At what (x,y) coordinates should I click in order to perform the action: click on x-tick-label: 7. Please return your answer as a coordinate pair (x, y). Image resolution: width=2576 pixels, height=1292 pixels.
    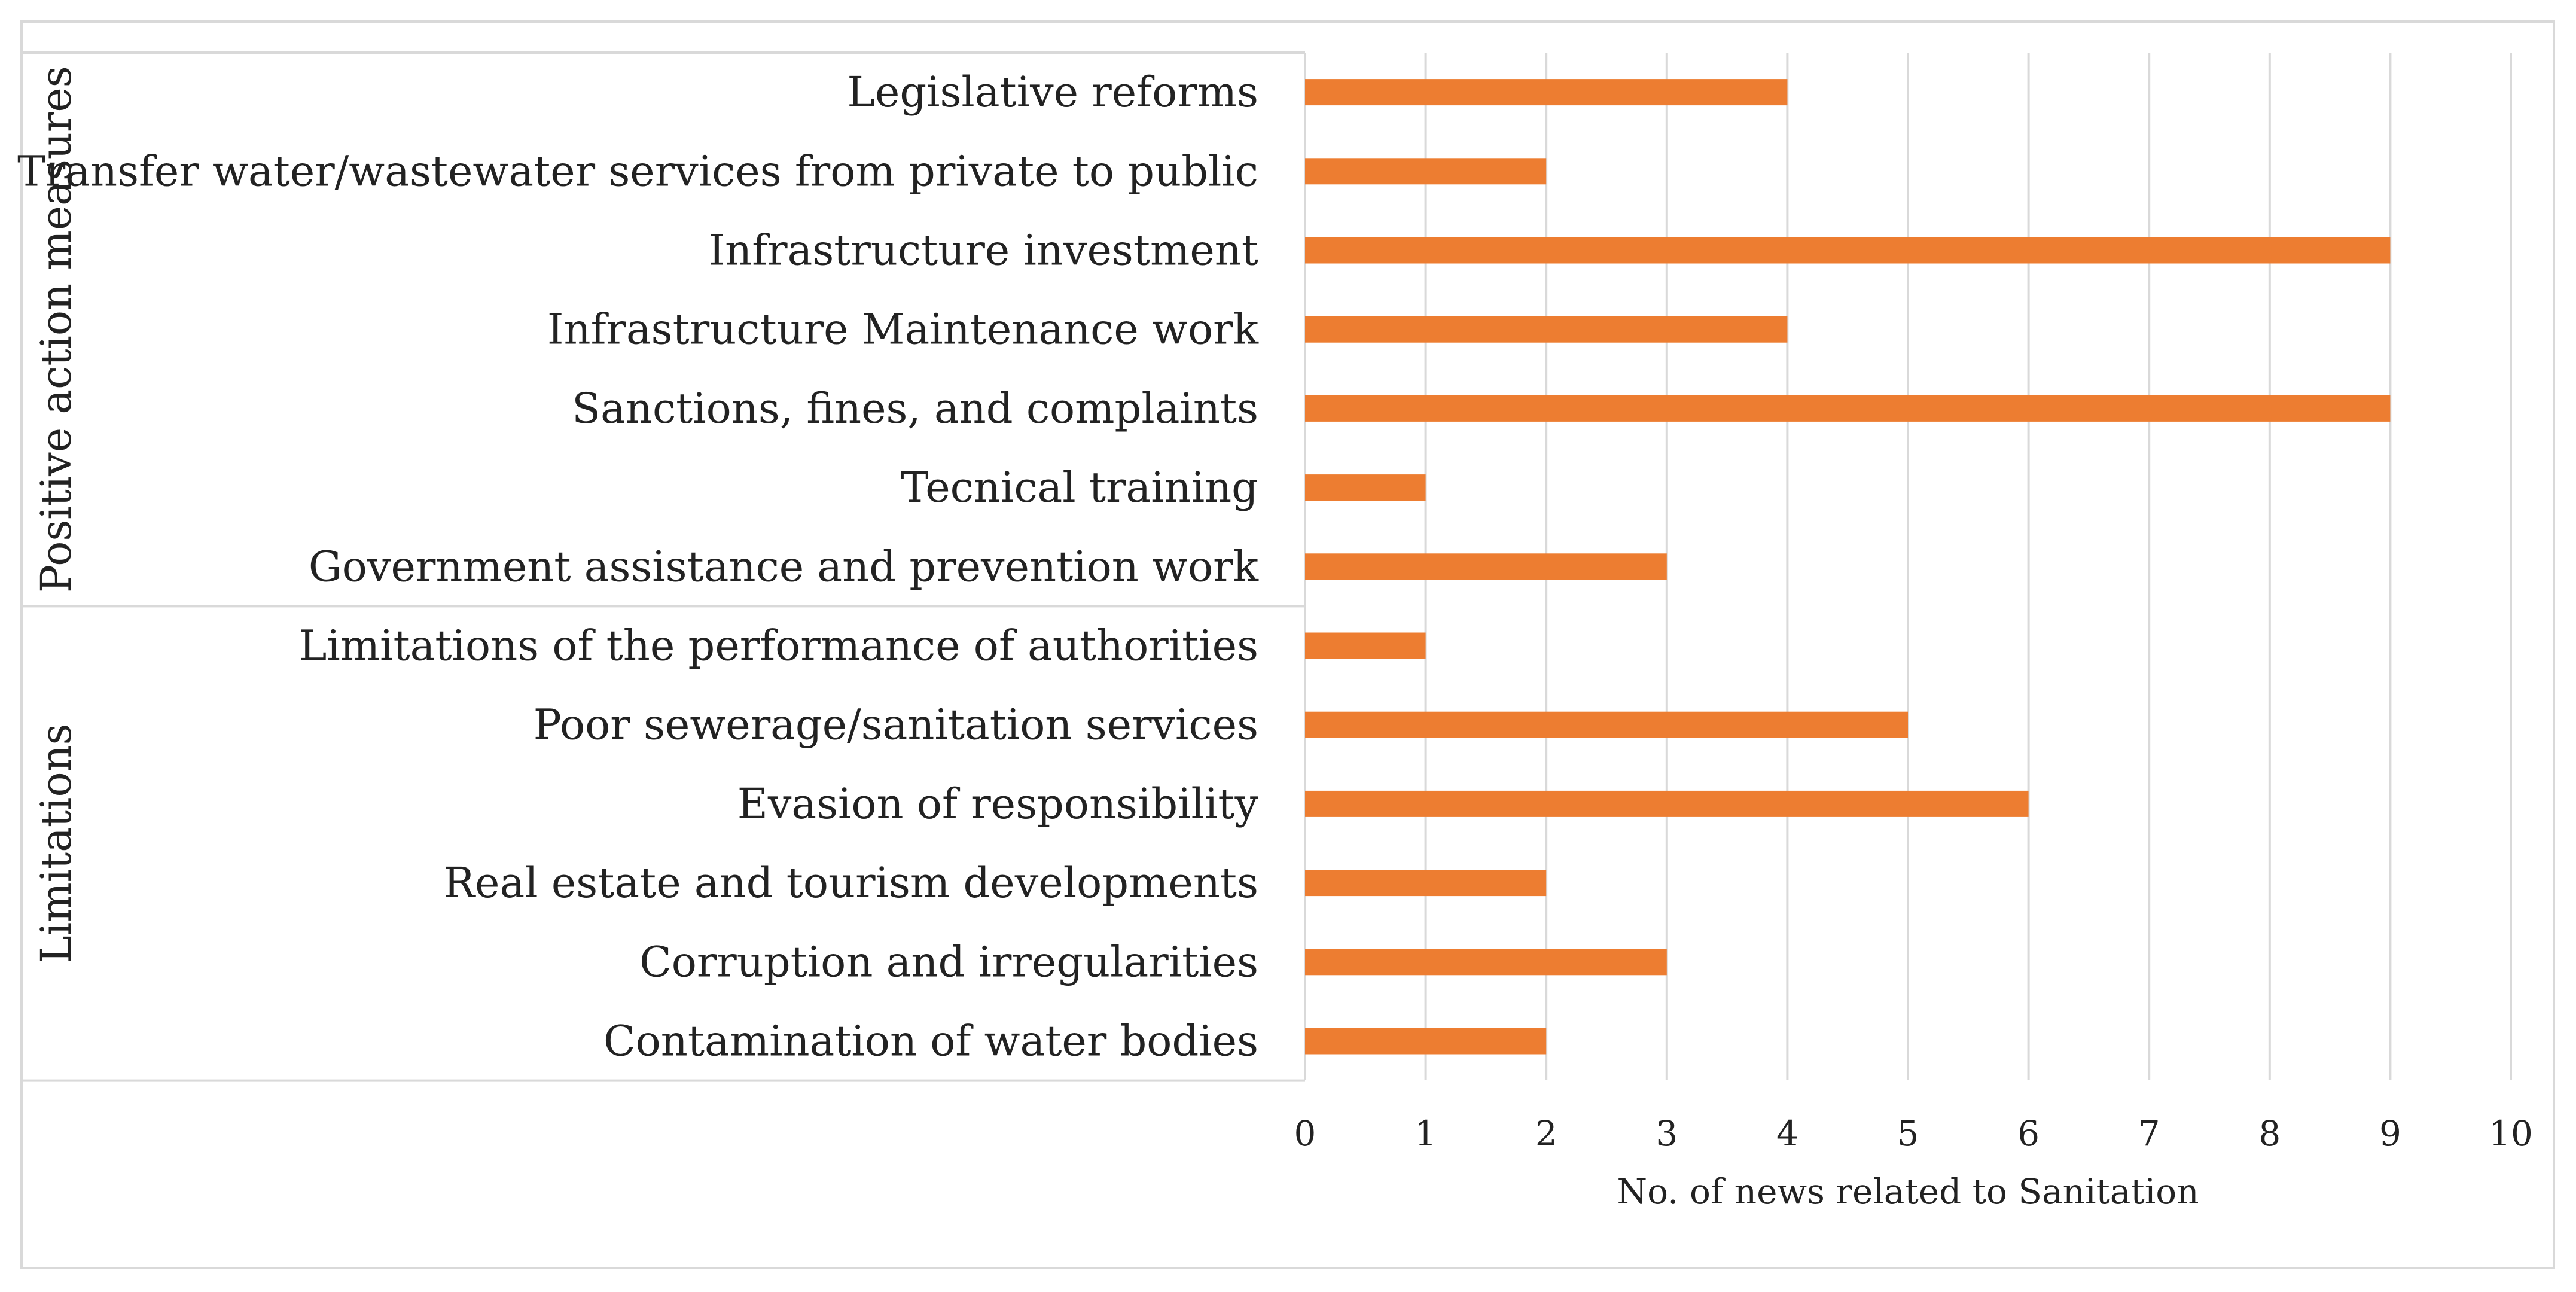
    Looking at the image, I should click on (2149, 1133).